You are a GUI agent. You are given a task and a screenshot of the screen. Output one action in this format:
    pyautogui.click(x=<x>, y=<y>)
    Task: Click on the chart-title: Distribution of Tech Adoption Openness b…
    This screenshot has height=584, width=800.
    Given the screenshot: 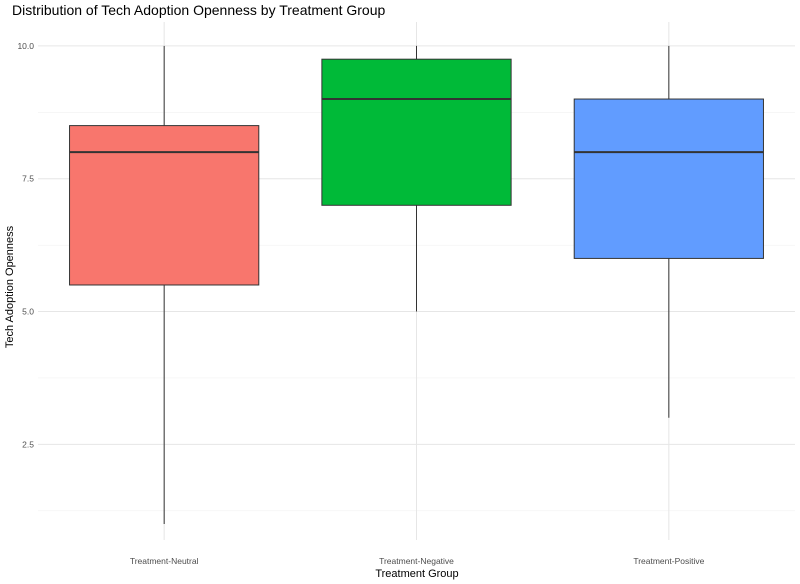 What is the action you would take?
    pyautogui.click(x=199, y=10)
    